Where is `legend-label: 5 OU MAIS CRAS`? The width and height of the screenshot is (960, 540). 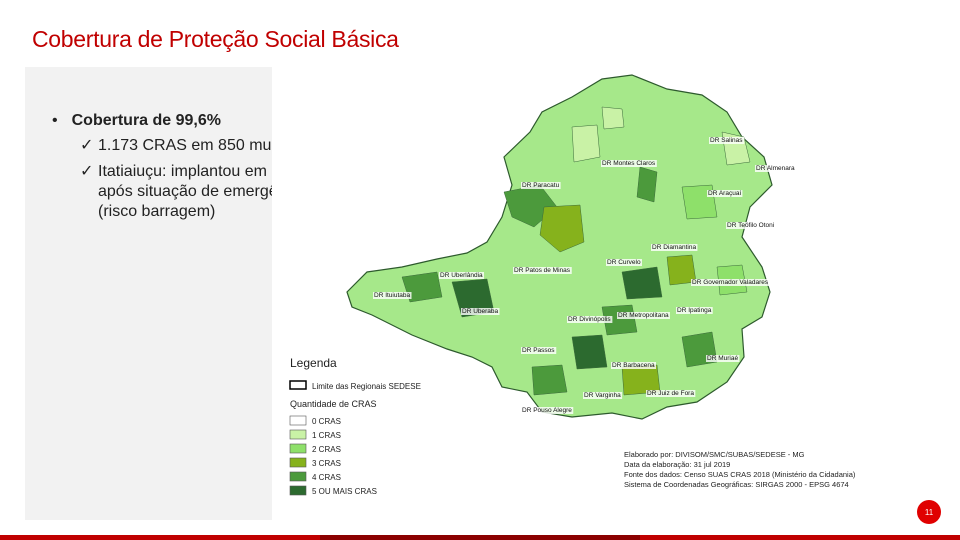
legend-label: 5 OU MAIS CRAS is located at coordinates (344, 491).